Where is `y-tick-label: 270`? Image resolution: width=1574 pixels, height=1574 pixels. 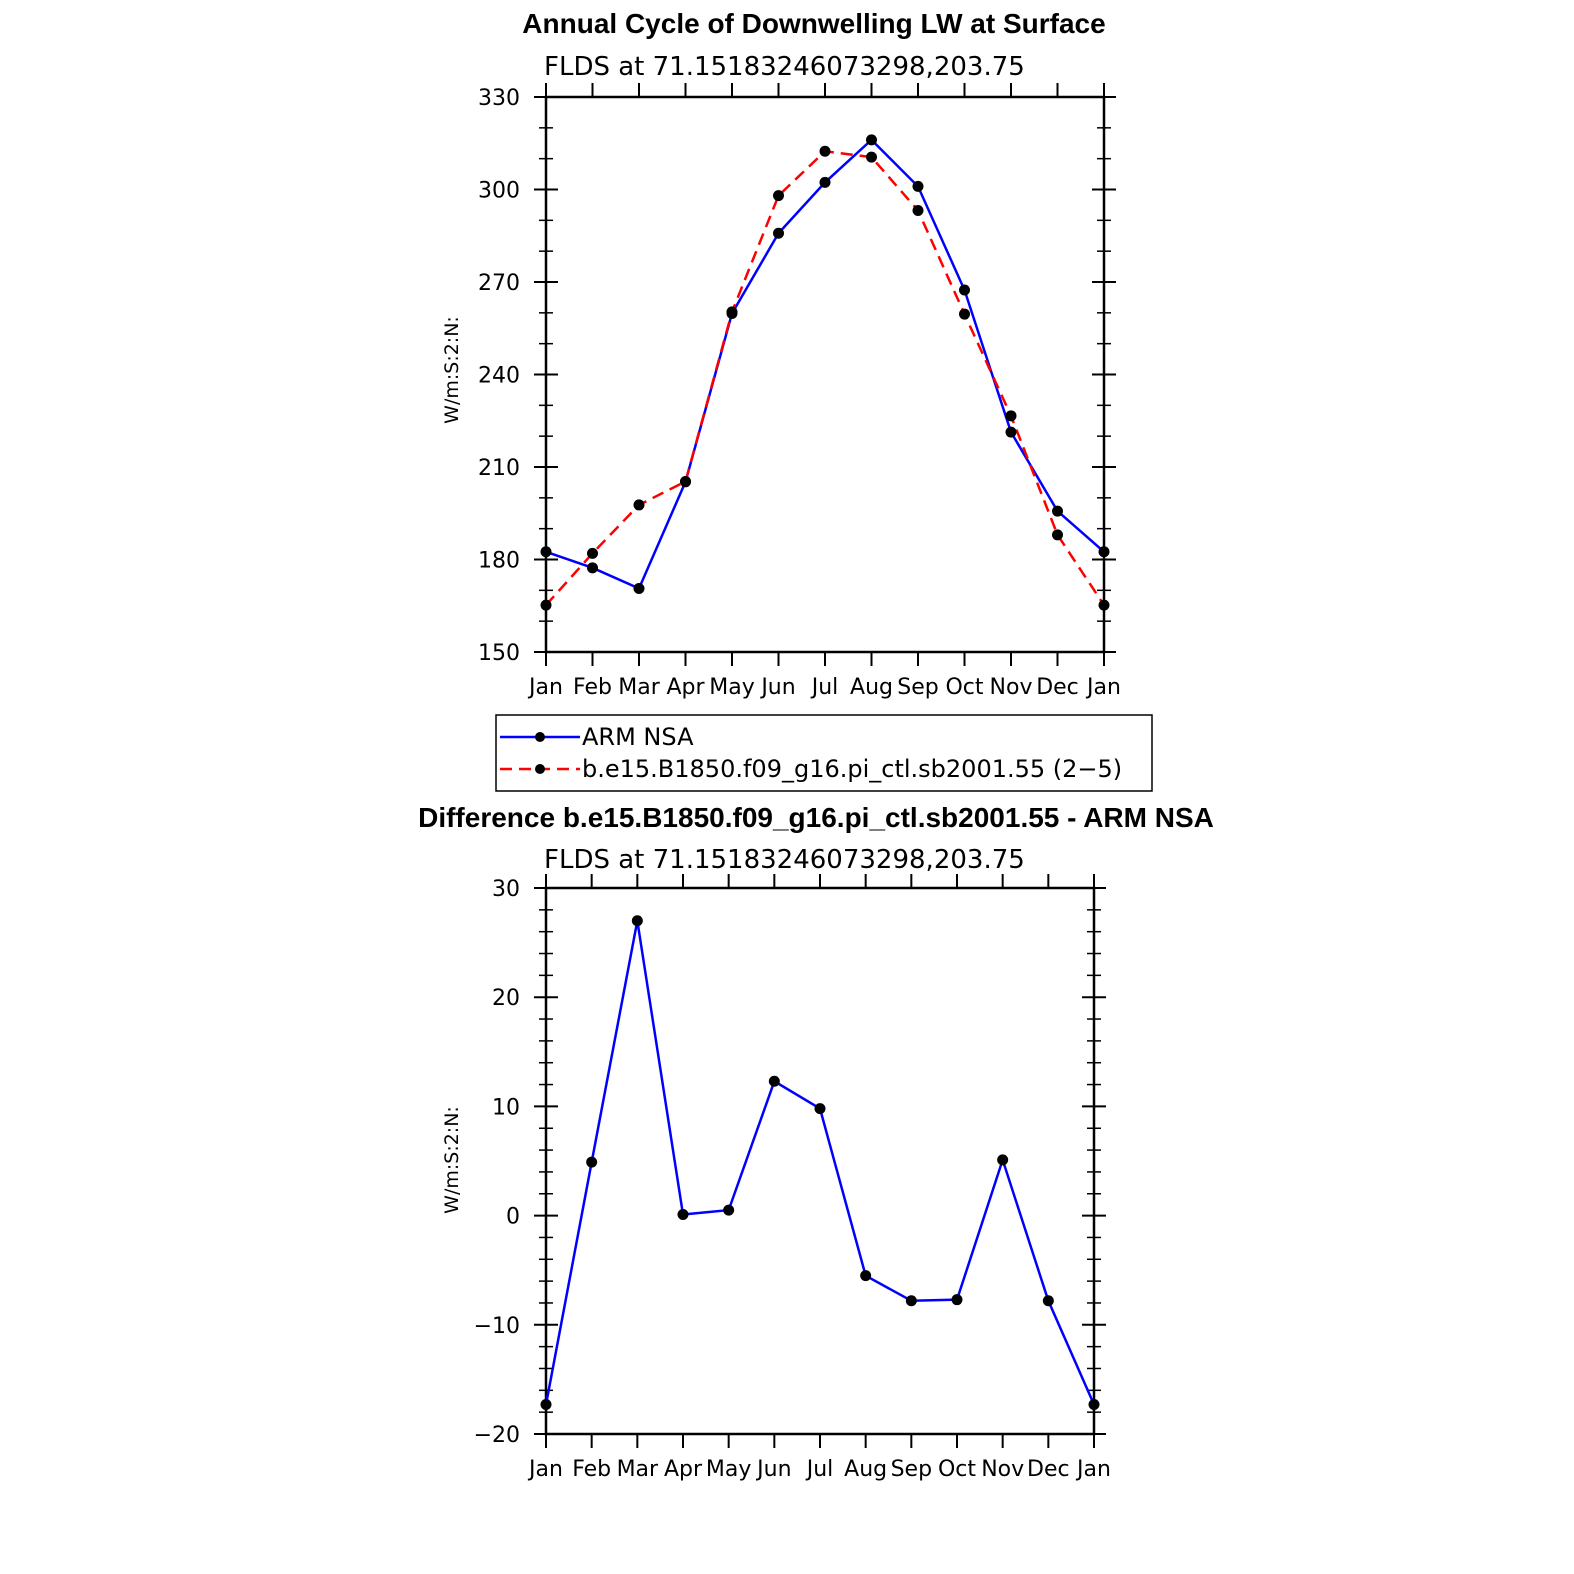
y-tick-label: 270 is located at coordinates (499, 283).